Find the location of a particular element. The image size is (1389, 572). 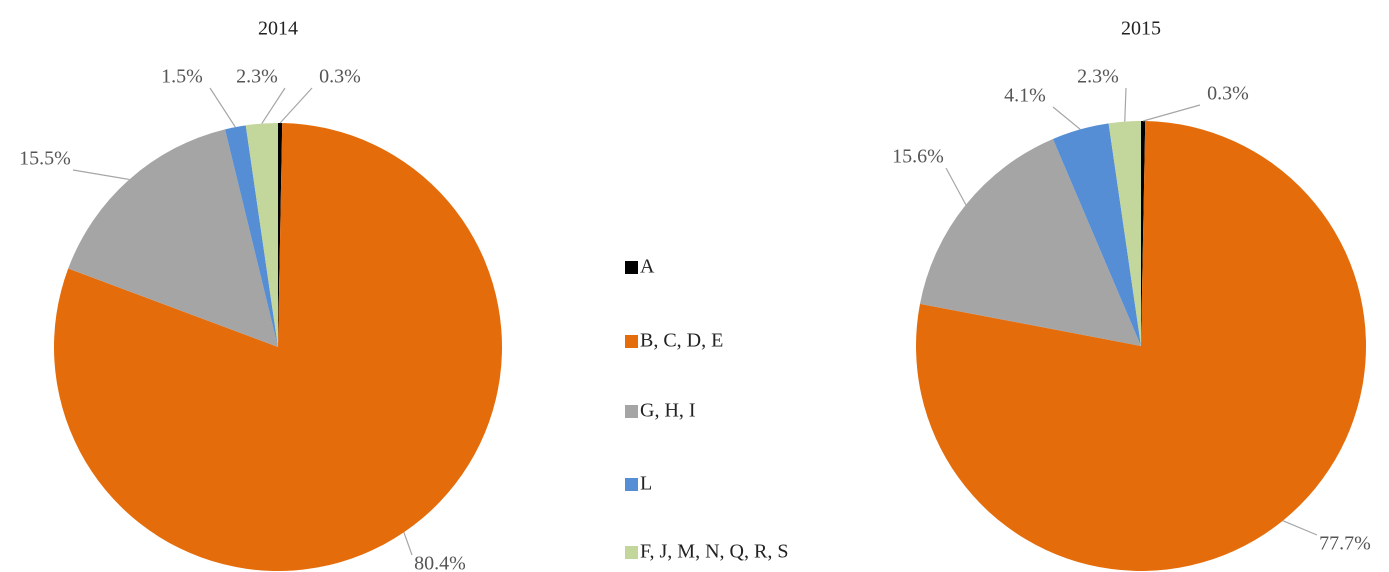

legend-label: A is located at coordinates (647, 267).